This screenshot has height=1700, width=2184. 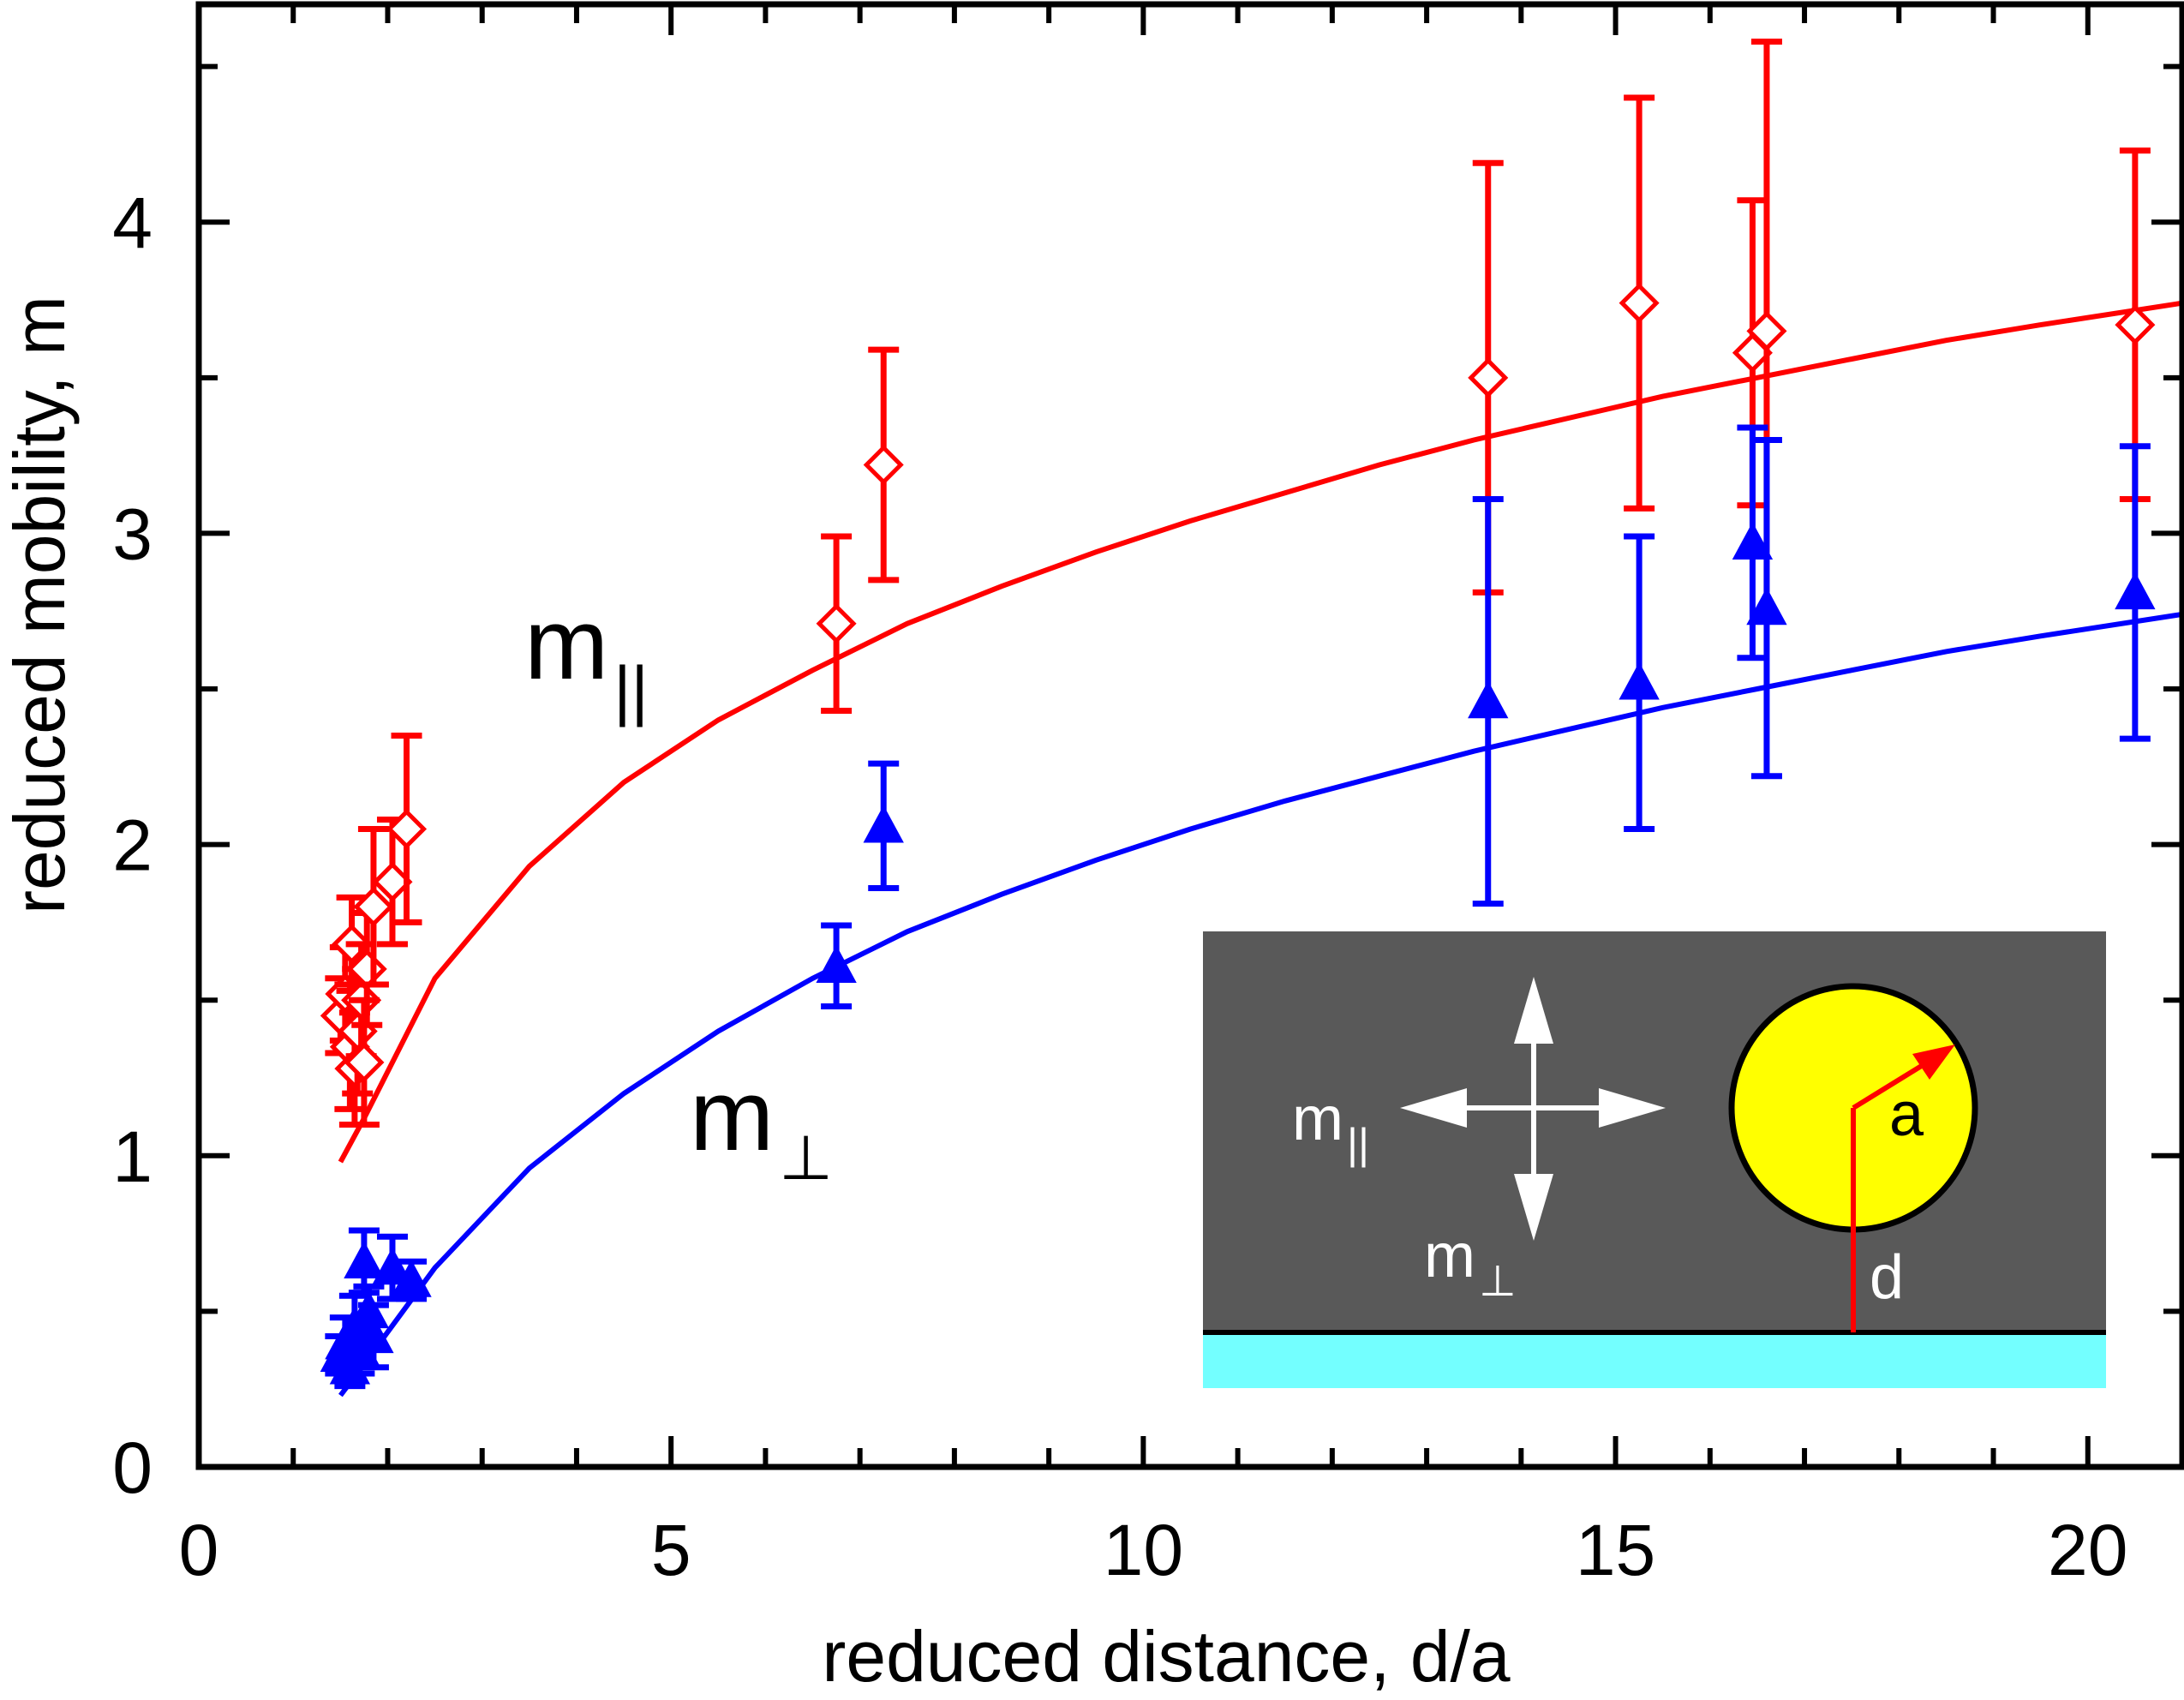 I want to click on y-tick-label: 1, so click(x=132, y=1156).